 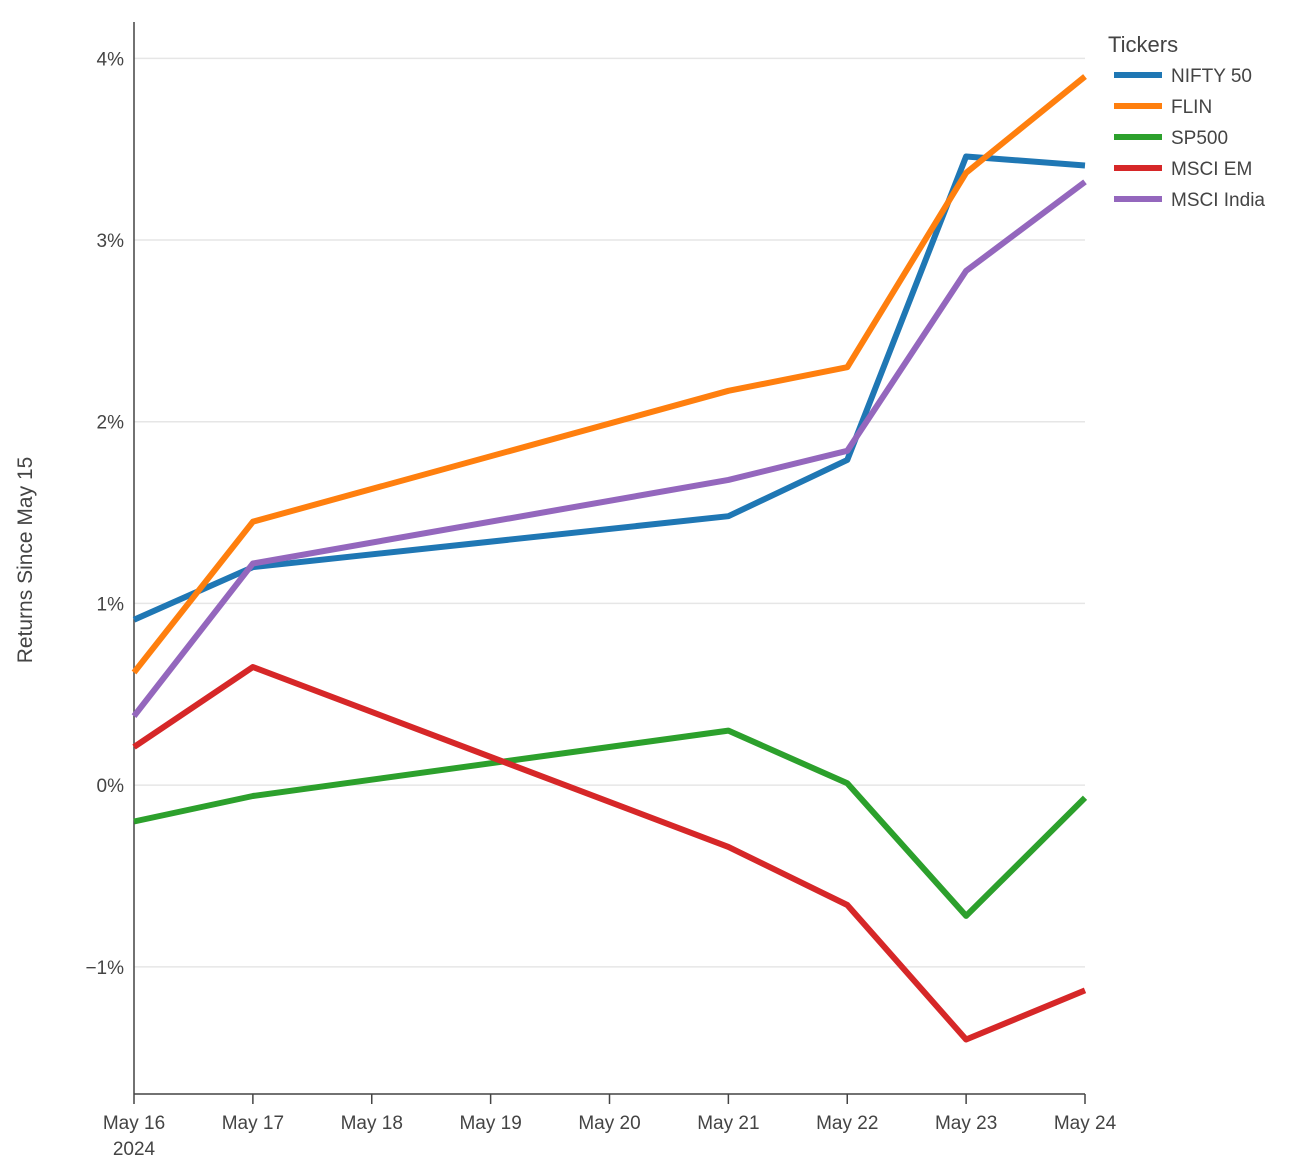 I want to click on x-tick-label: May 20, so click(x=609, y=1123).